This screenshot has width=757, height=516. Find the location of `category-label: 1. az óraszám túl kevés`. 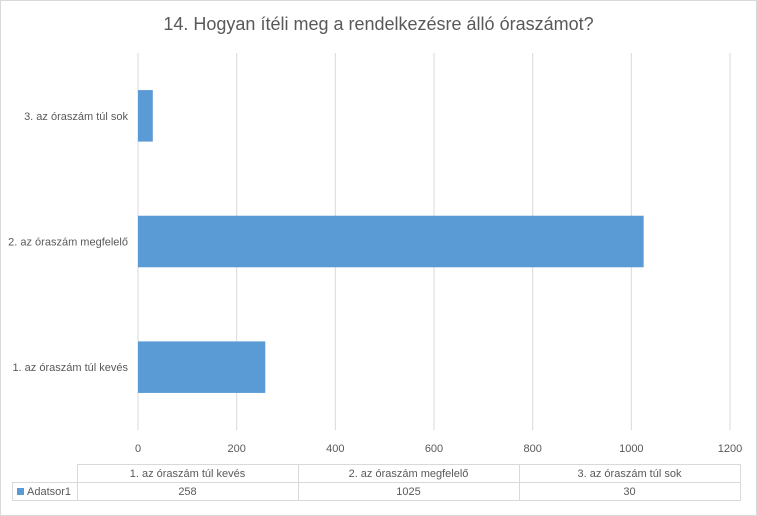

category-label: 1. az óraszám túl kevés is located at coordinates (70, 368).